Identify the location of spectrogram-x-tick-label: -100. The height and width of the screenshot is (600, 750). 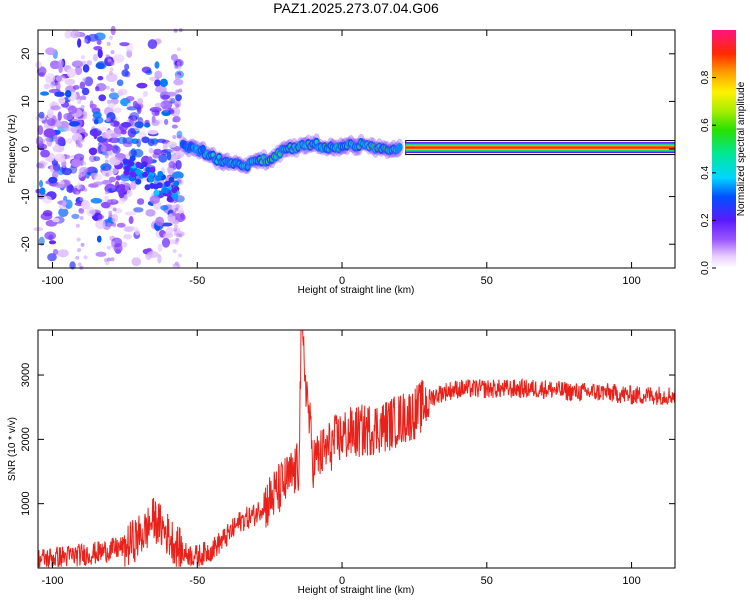
(52, 281).